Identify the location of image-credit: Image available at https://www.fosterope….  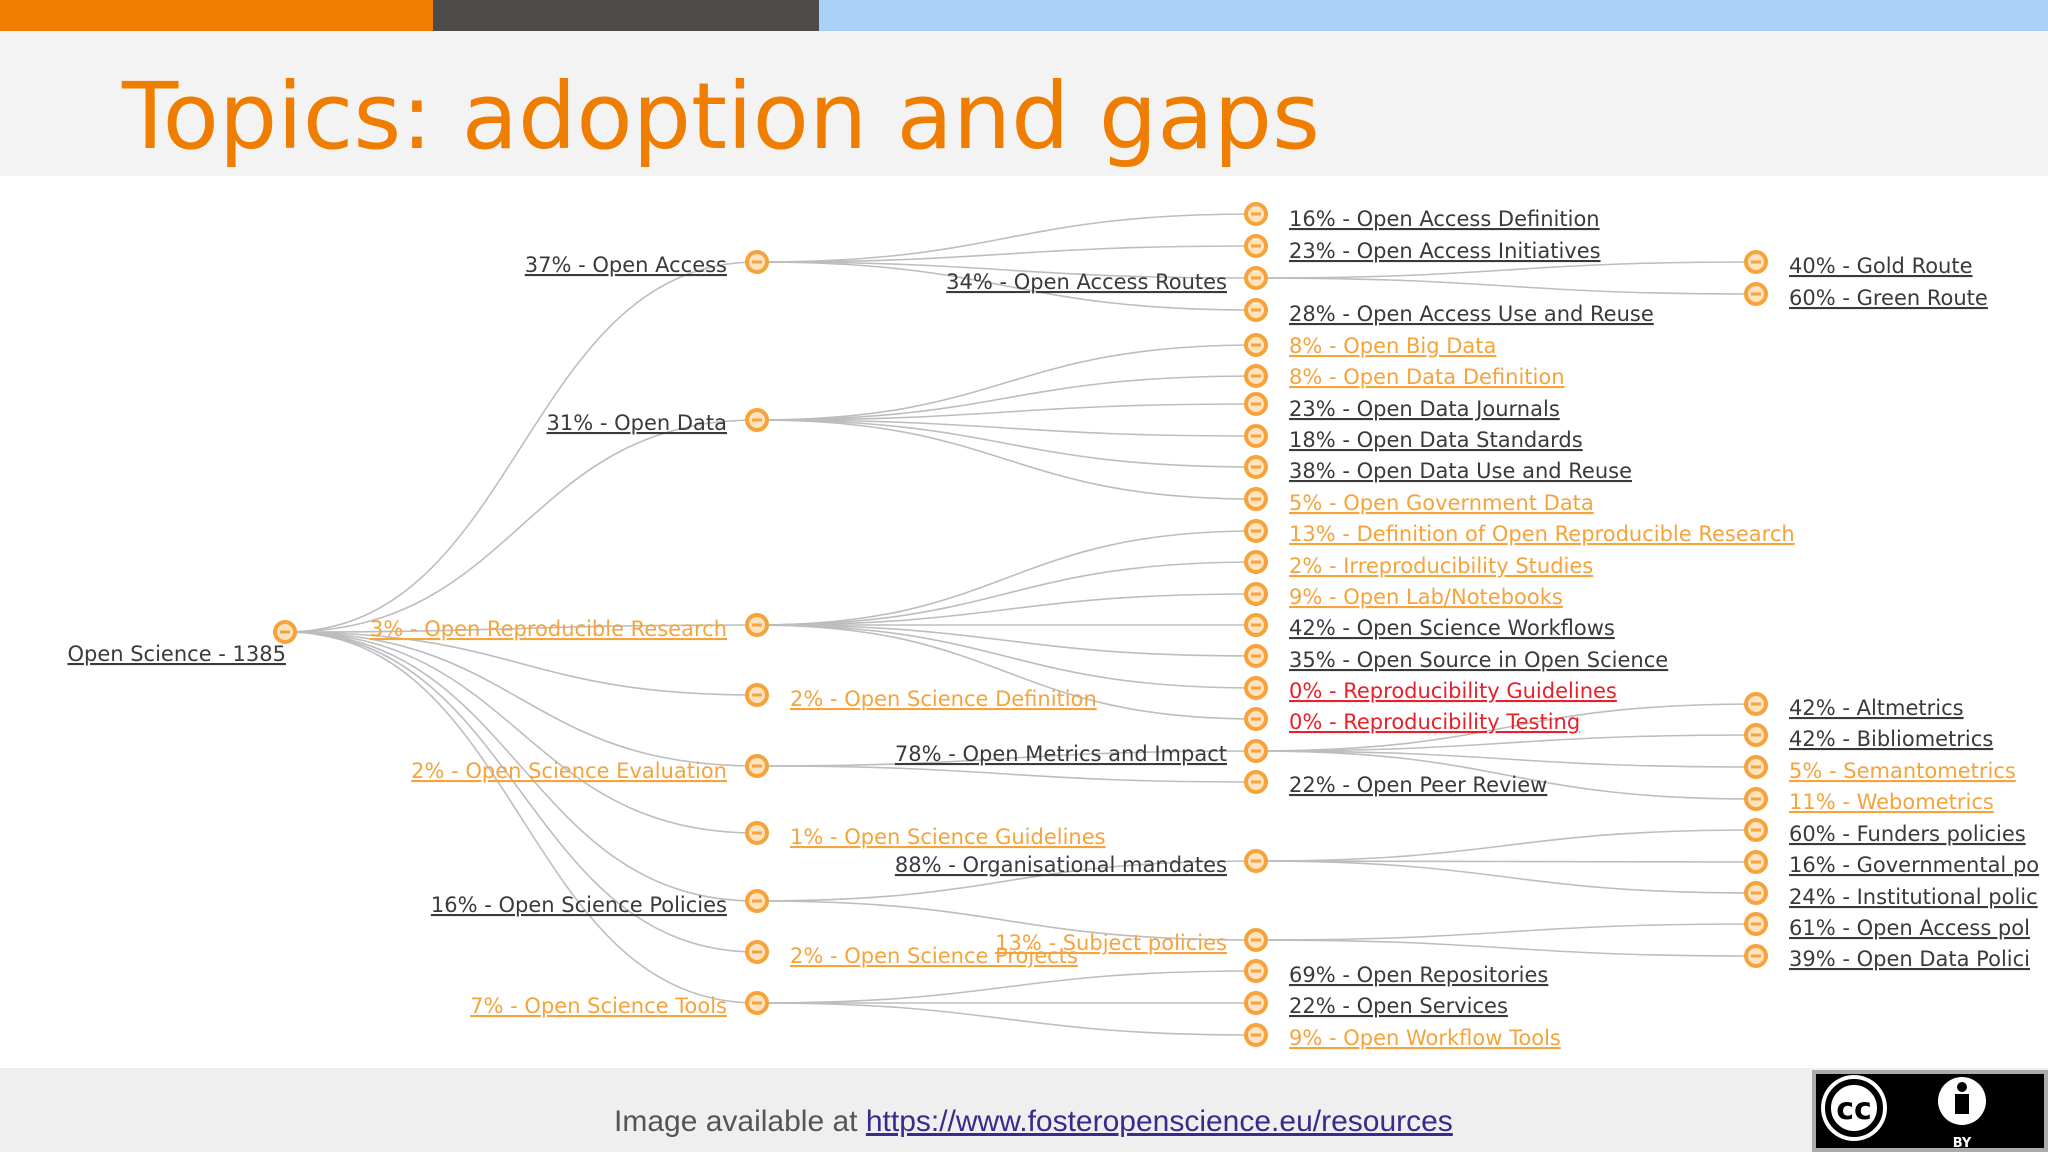
(1033, 1122).